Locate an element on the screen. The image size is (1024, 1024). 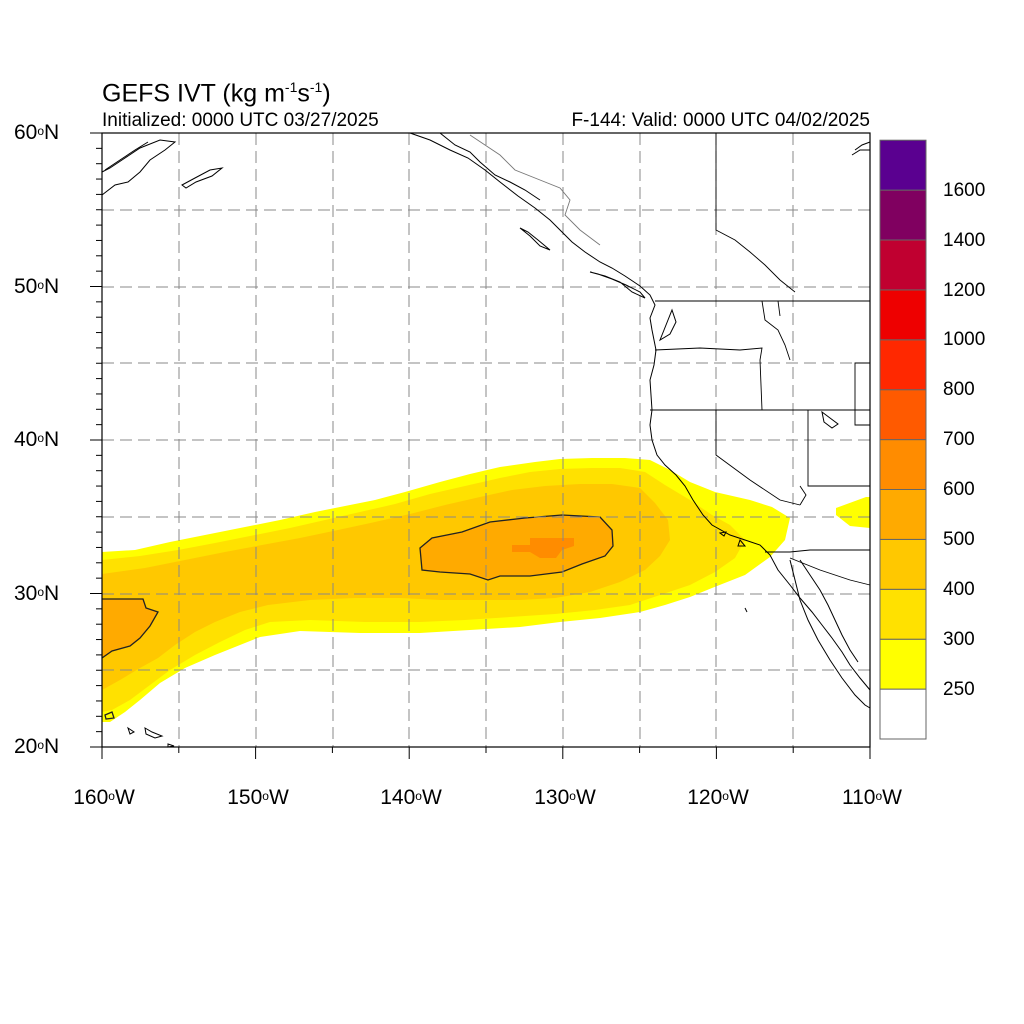
lat-label-20: 20oN is located at coordinates (37, 746).